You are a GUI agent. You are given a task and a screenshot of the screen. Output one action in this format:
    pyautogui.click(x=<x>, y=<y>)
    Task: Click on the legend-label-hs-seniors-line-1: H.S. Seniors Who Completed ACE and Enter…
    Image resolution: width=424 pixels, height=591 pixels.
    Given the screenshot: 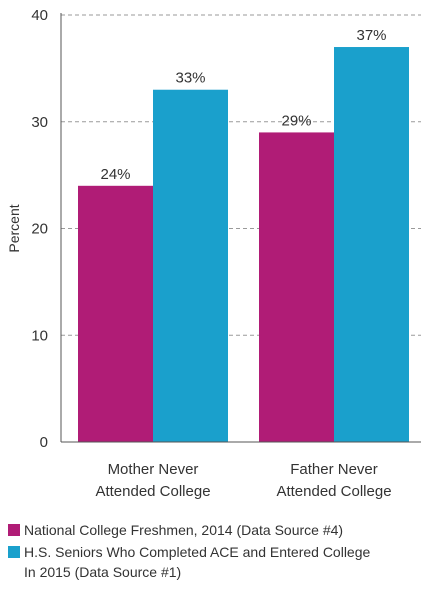 What is the action you would take?
    pyautogui.click(x=197, y=552)
    